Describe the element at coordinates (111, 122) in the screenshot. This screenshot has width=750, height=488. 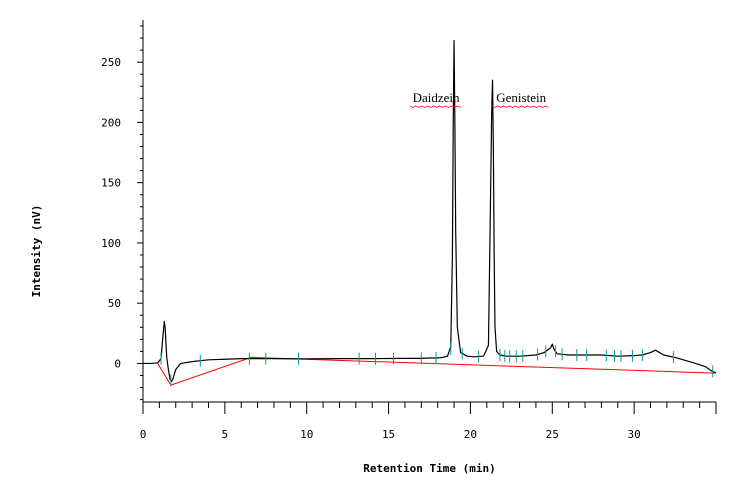
I see `y-tick-label: 200` at that location.